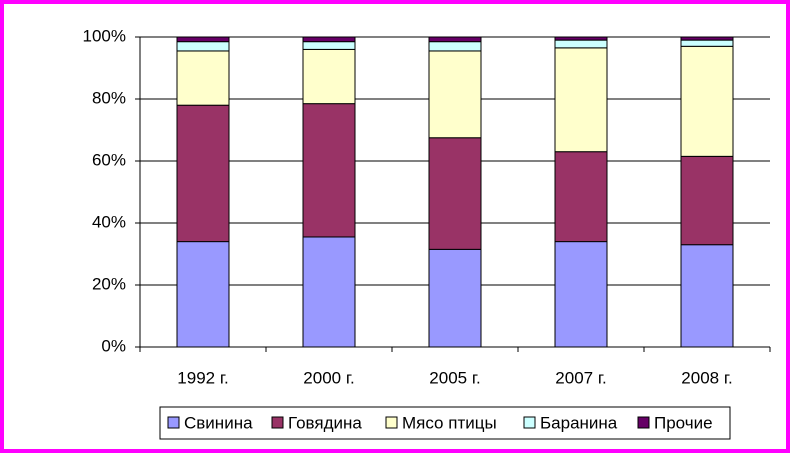 The image size is (790, 453). What do you see at coordinates (104, 35) in the screenshot?
I see `y-tick-label: 100%` at bounding box center [104, 35].